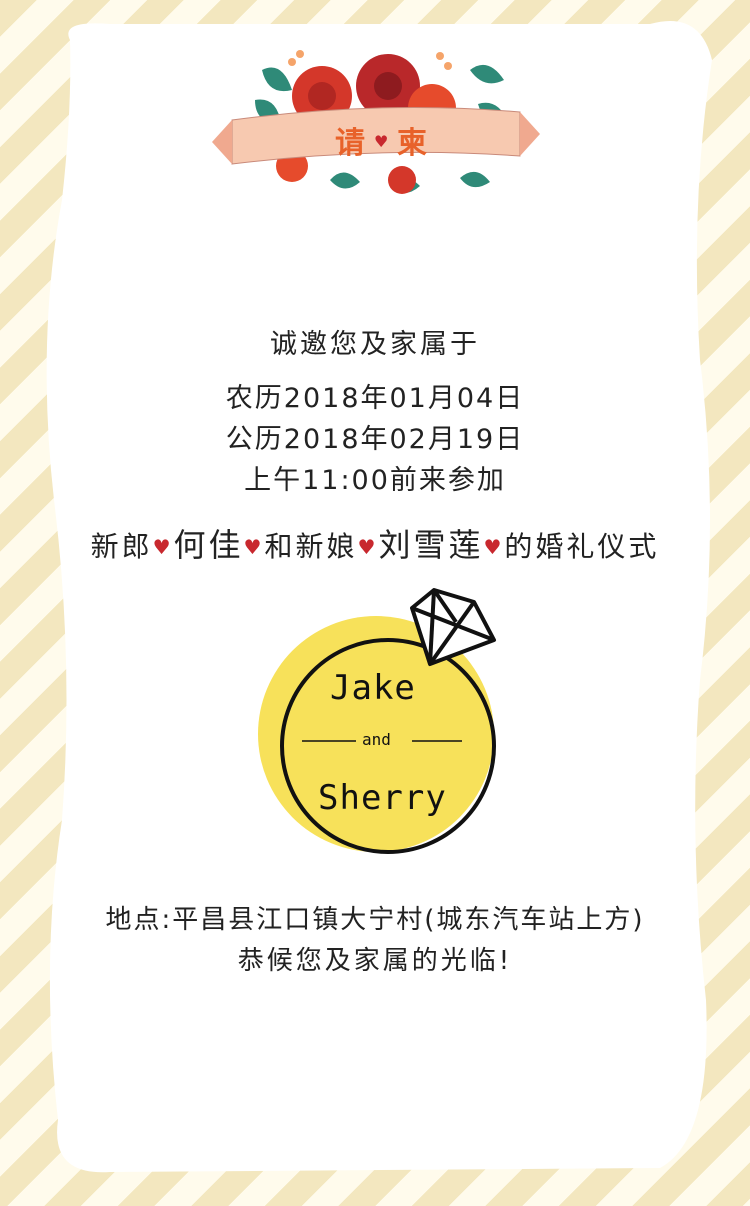 The image size is (750, 1206). What do you see at coordinates (376, 739) in the screenshot?
I see `ring-and: and` at bounding box center [376, 739].